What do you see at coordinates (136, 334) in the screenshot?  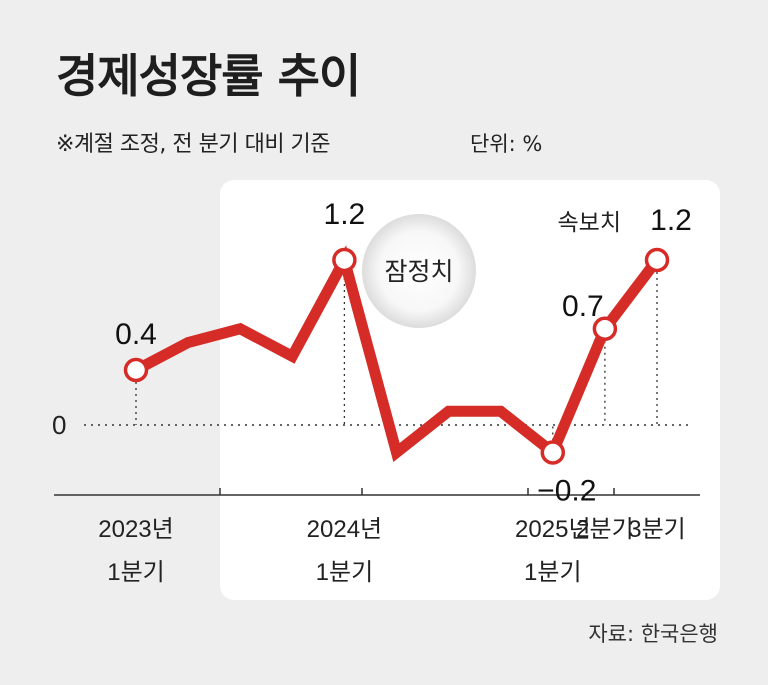 I see `data-label: 0.4` at bounding box center [136, 334].